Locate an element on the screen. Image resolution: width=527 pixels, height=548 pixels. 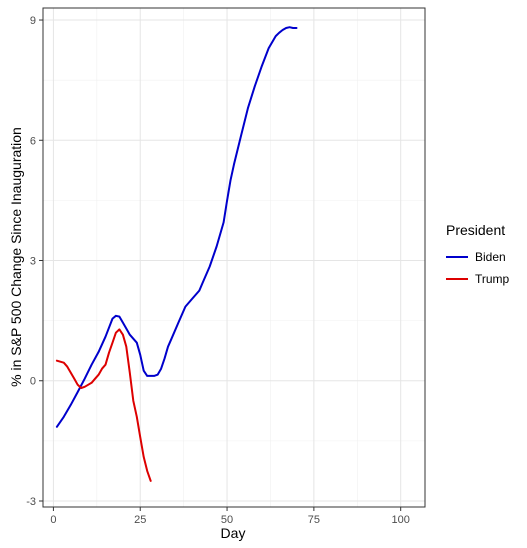
series-line-trump is located at coordinates (103, 405).